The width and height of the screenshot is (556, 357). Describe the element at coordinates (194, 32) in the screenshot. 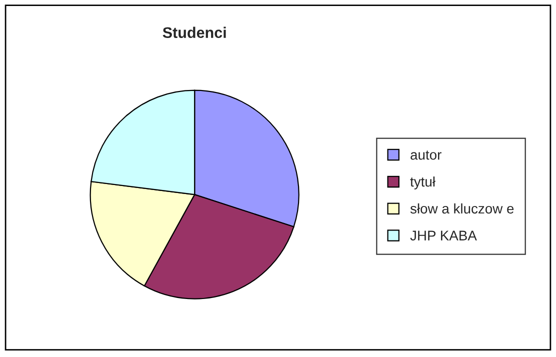

I see `chart-title: Studenci` at that location.